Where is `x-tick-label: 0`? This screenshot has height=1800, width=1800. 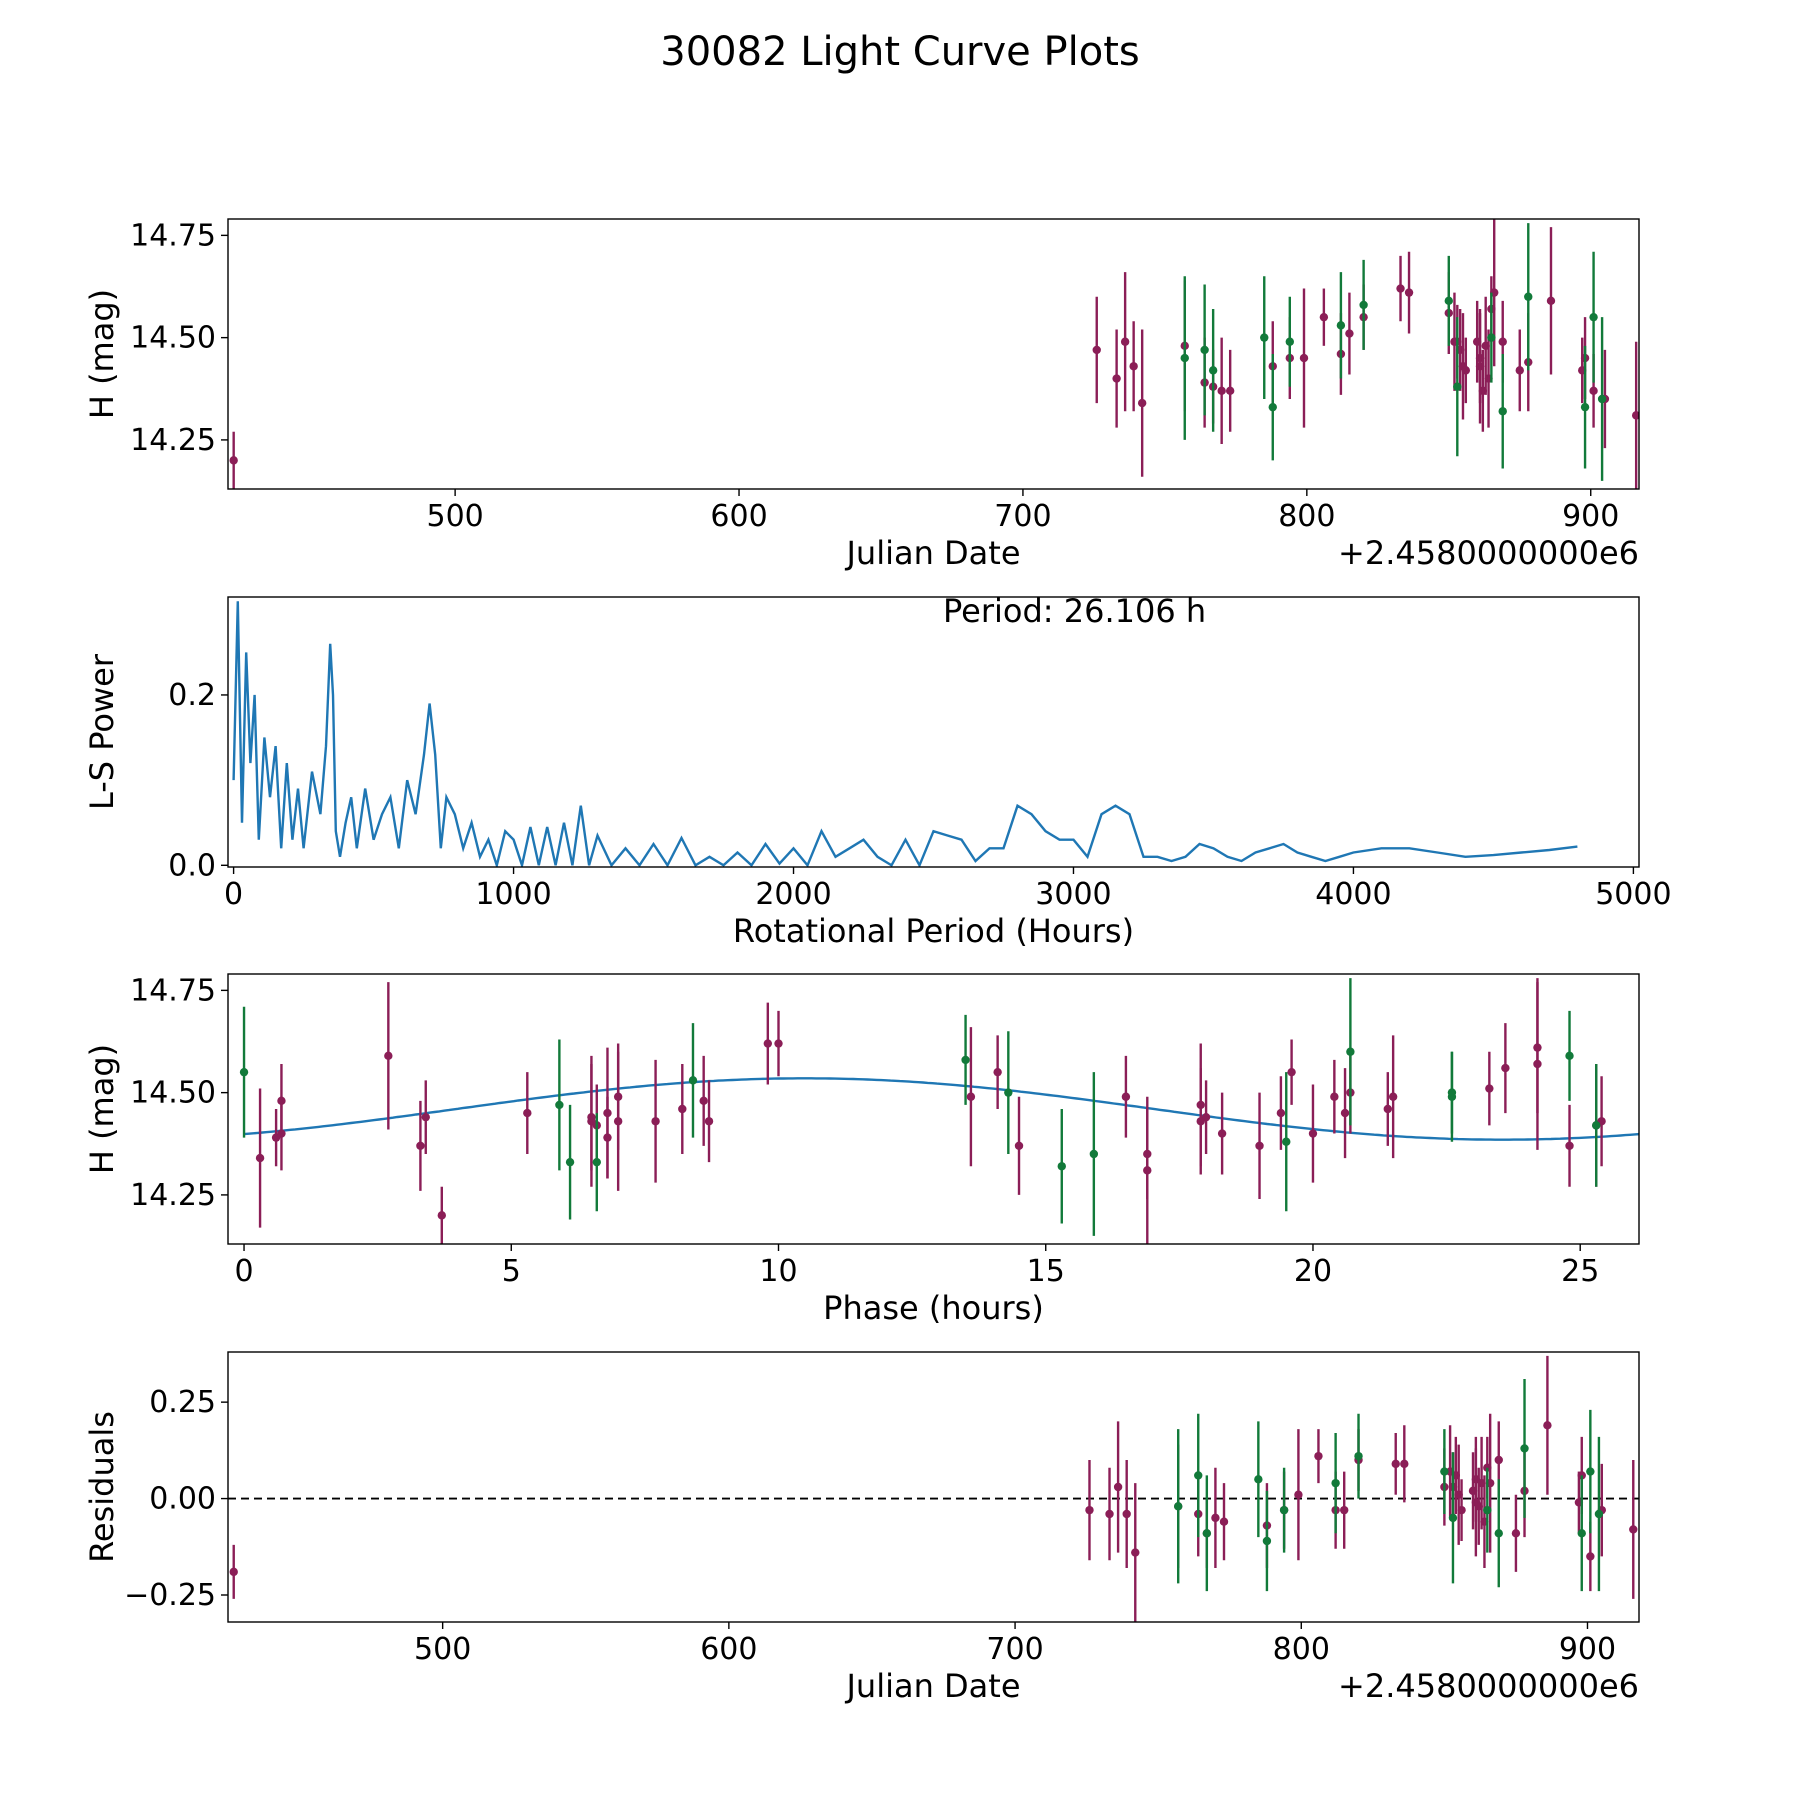
x-tick-label: 0 is located at coordinates (233, 894).